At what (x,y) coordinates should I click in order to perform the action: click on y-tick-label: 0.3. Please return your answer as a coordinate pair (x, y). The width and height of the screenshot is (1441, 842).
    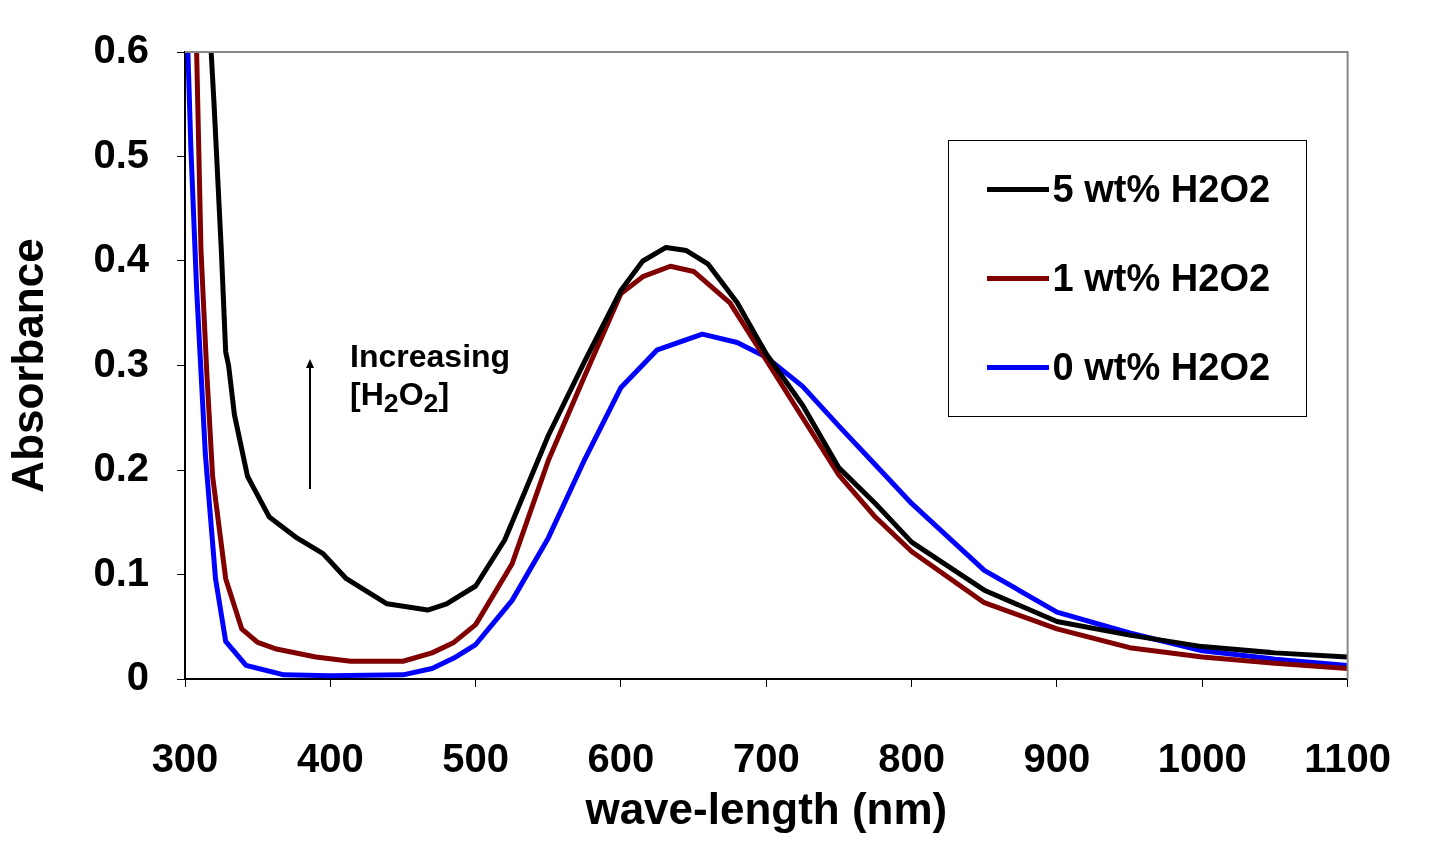
    Looking at the image, I should click on (121, 362).